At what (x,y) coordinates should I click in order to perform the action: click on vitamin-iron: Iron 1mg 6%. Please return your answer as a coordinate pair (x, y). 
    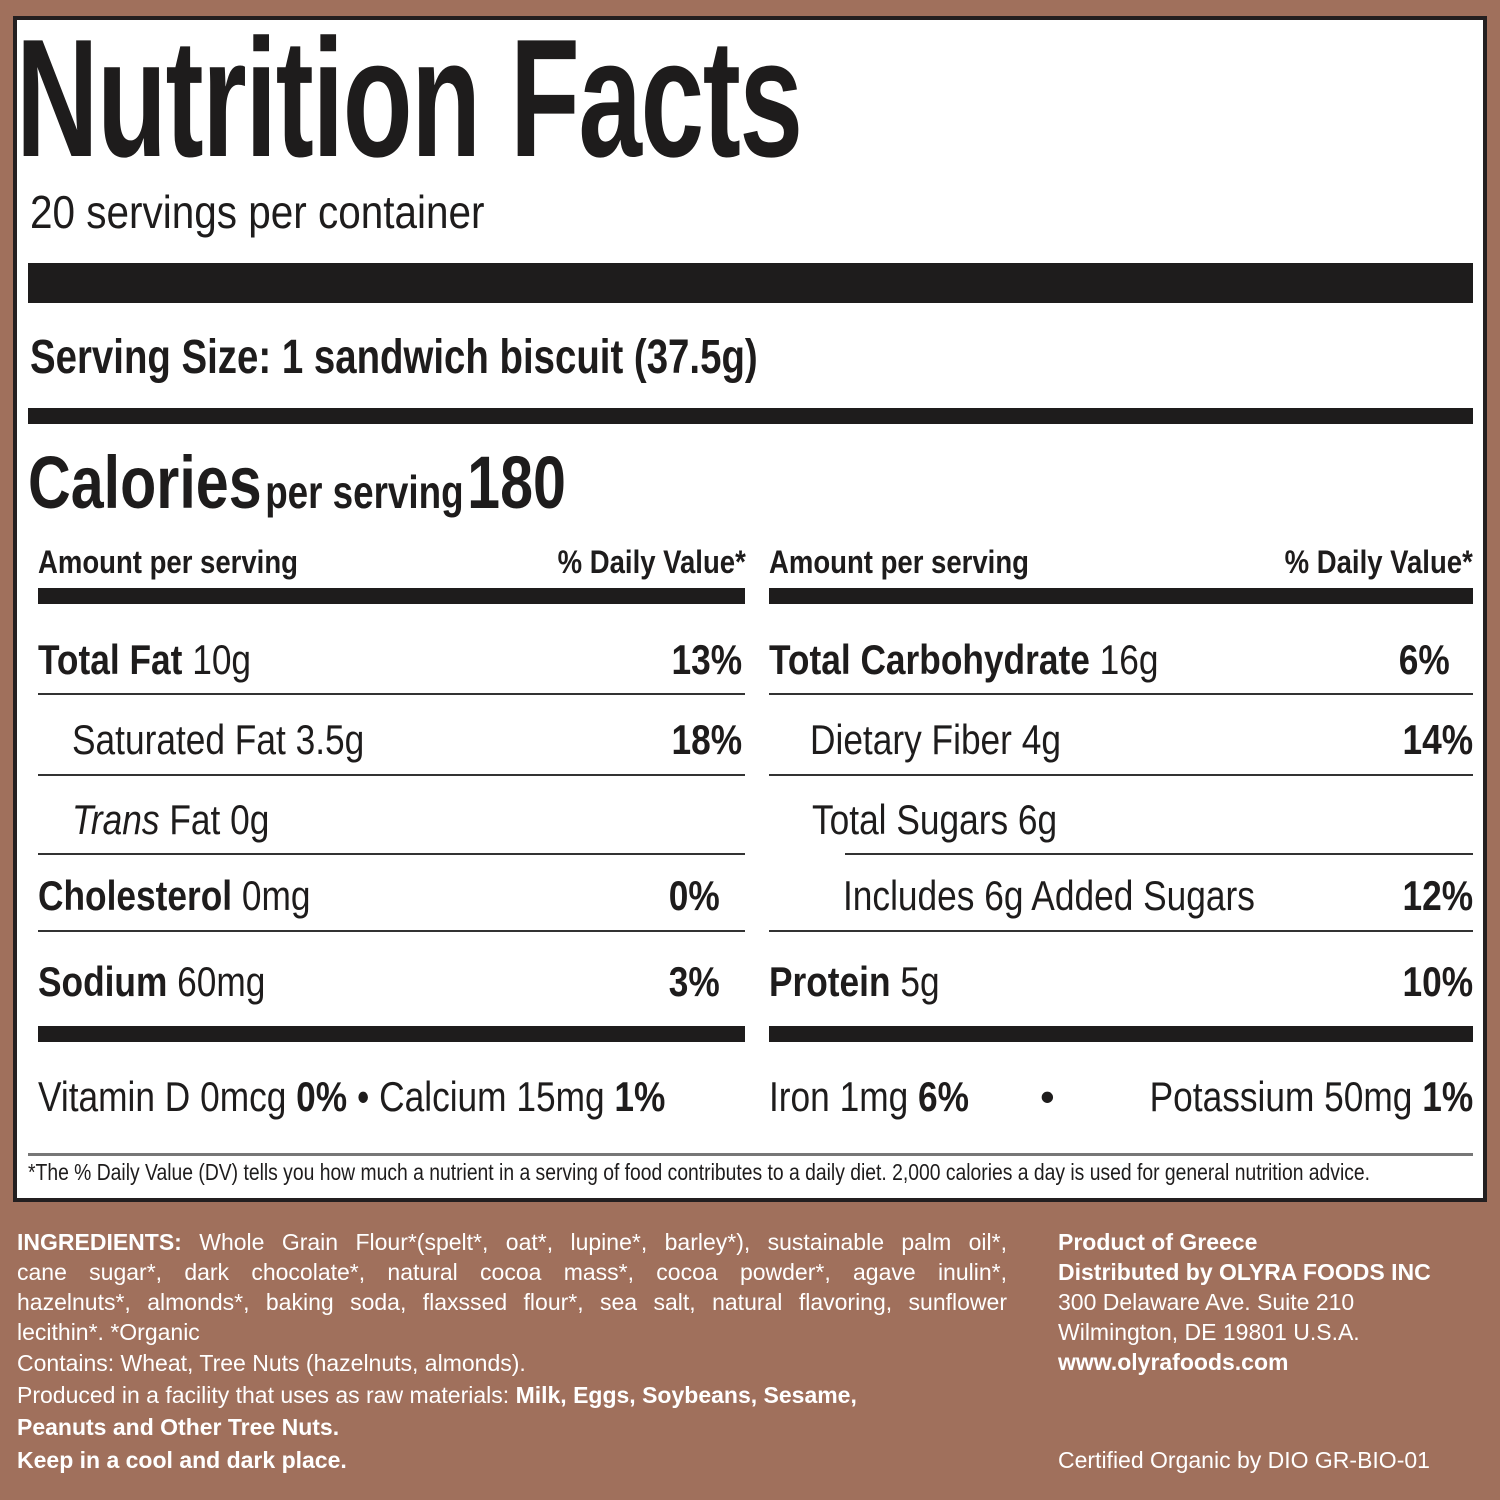
    Looking at the image, I should click on (869, 1096).